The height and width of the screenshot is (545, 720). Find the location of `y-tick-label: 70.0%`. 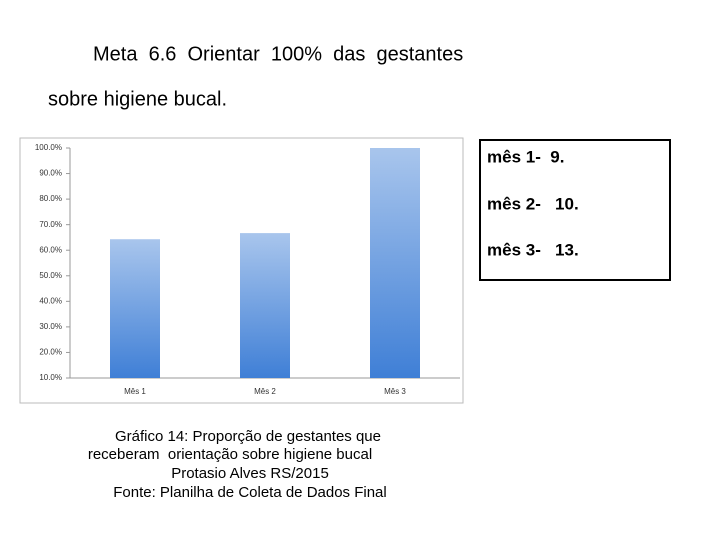

y-tick-label: 70.0% is located at coordinates (50, 224).